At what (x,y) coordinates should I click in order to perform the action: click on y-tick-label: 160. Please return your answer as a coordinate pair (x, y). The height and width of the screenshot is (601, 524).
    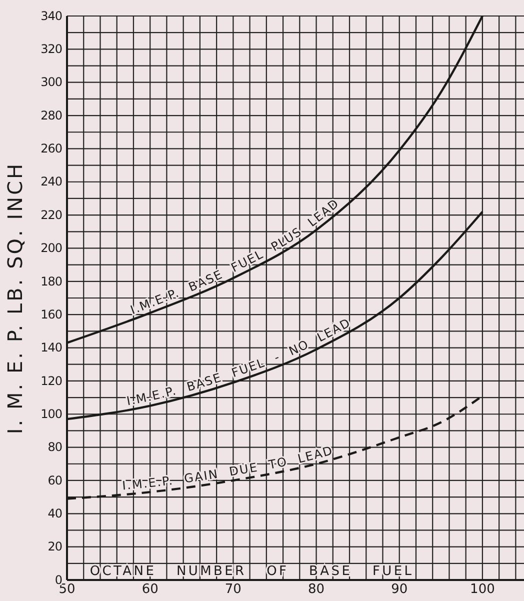
    Looking at the image, I should click on (51, 314).